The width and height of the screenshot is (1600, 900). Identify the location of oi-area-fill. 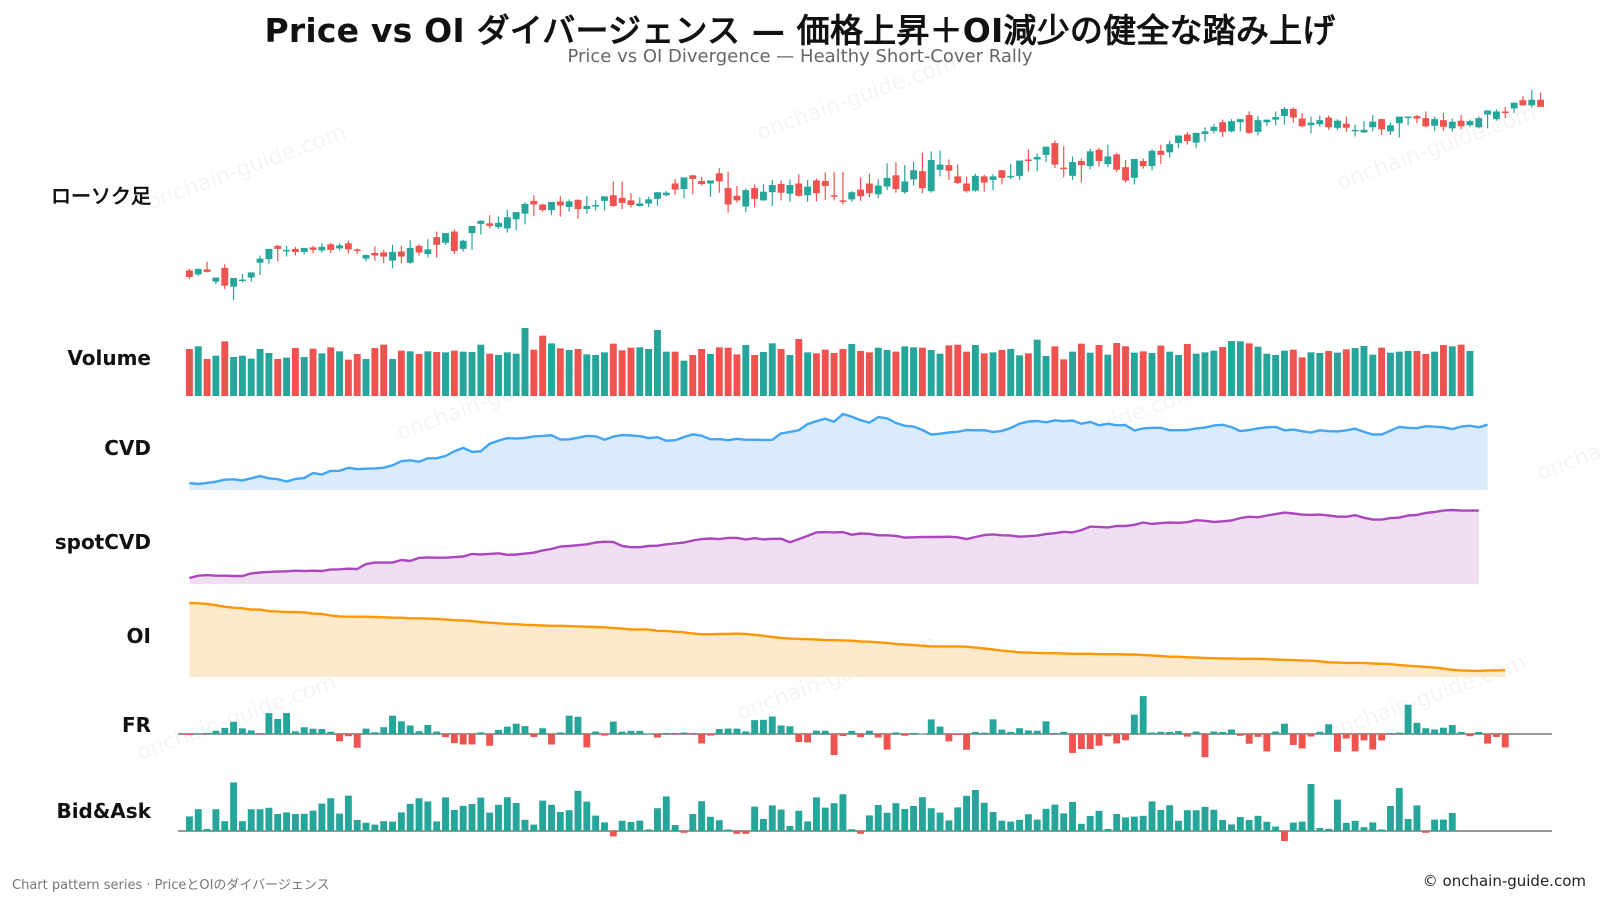
(847, 640).